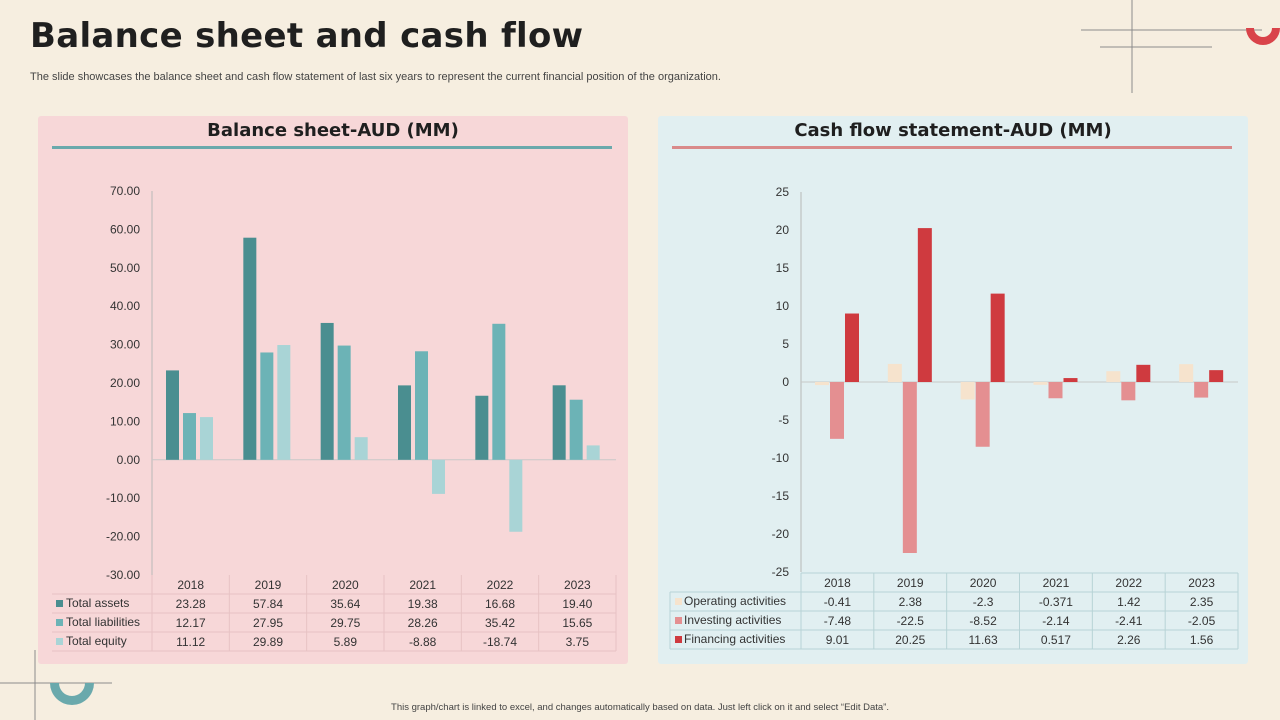  What do you see at coordinates (559, 422) in the screenshot?
I see `bar-total-assets-2023` at bounding box center [559, 422].